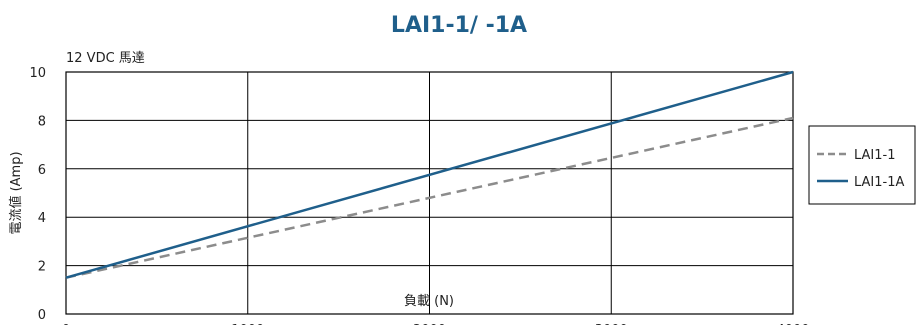 This screenshot has width=918, height=329. I want to click on legend-box, so click(862, 165).